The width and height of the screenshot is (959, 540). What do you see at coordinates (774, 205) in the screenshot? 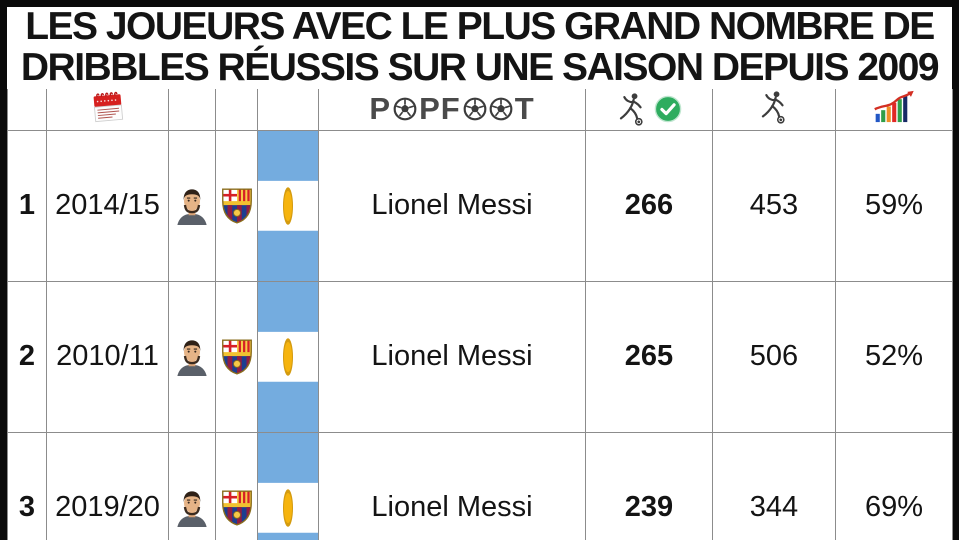
I see `dribbles-attempted-cell: 453` at bounding box center [774, 205].